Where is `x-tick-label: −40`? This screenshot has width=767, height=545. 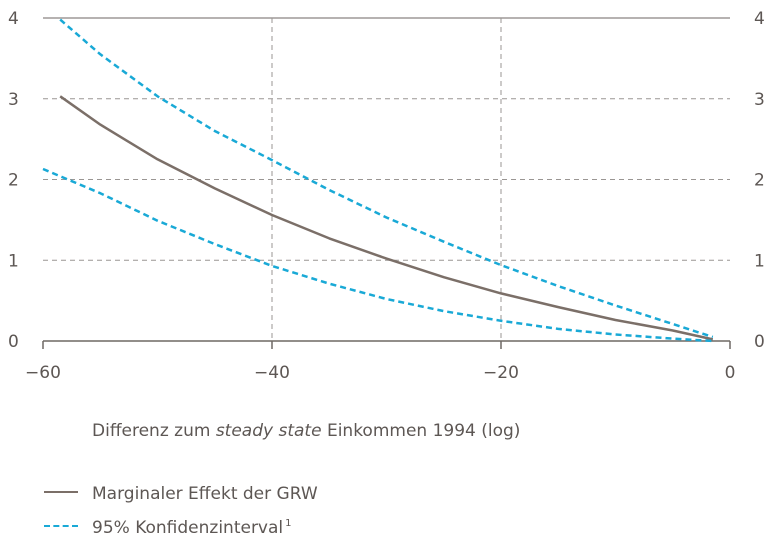
x-tick-label: −40 is located at coordinates (272, 373).